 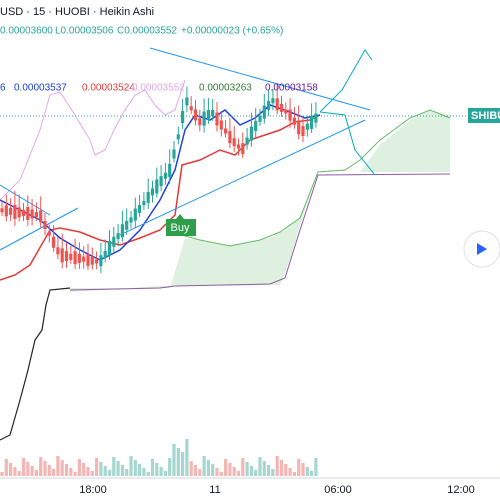 I want to click on projection, so click(x=346, y=81).